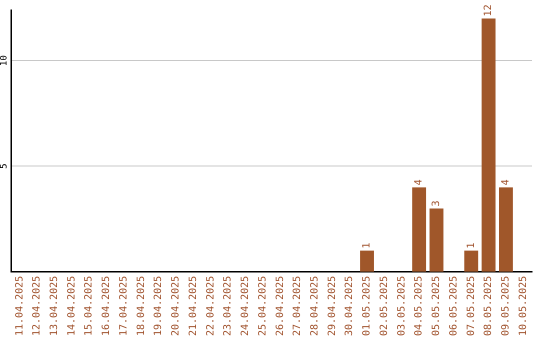  What do you see at coordinates (37, 306) in the screenshot?
I see `x-tick-label: 12.04.2025` at bounding box center [37, 306].